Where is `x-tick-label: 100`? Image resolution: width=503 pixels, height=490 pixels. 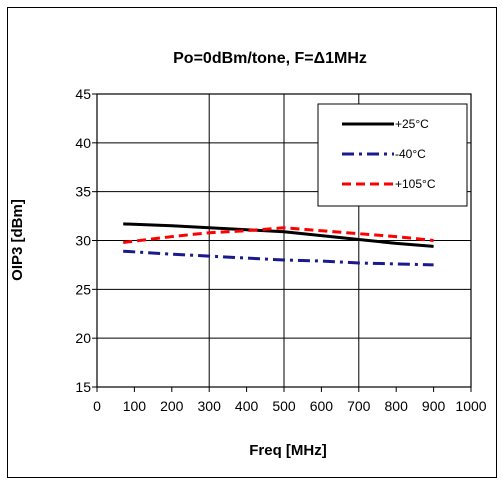
x-tick-label: 100 is located at coordinates (135, 406).